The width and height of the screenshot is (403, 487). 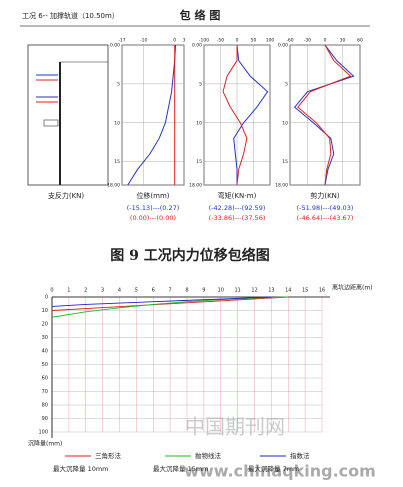 I want to click on panel-label: 剪力(KN), so click(x=325, y=195).